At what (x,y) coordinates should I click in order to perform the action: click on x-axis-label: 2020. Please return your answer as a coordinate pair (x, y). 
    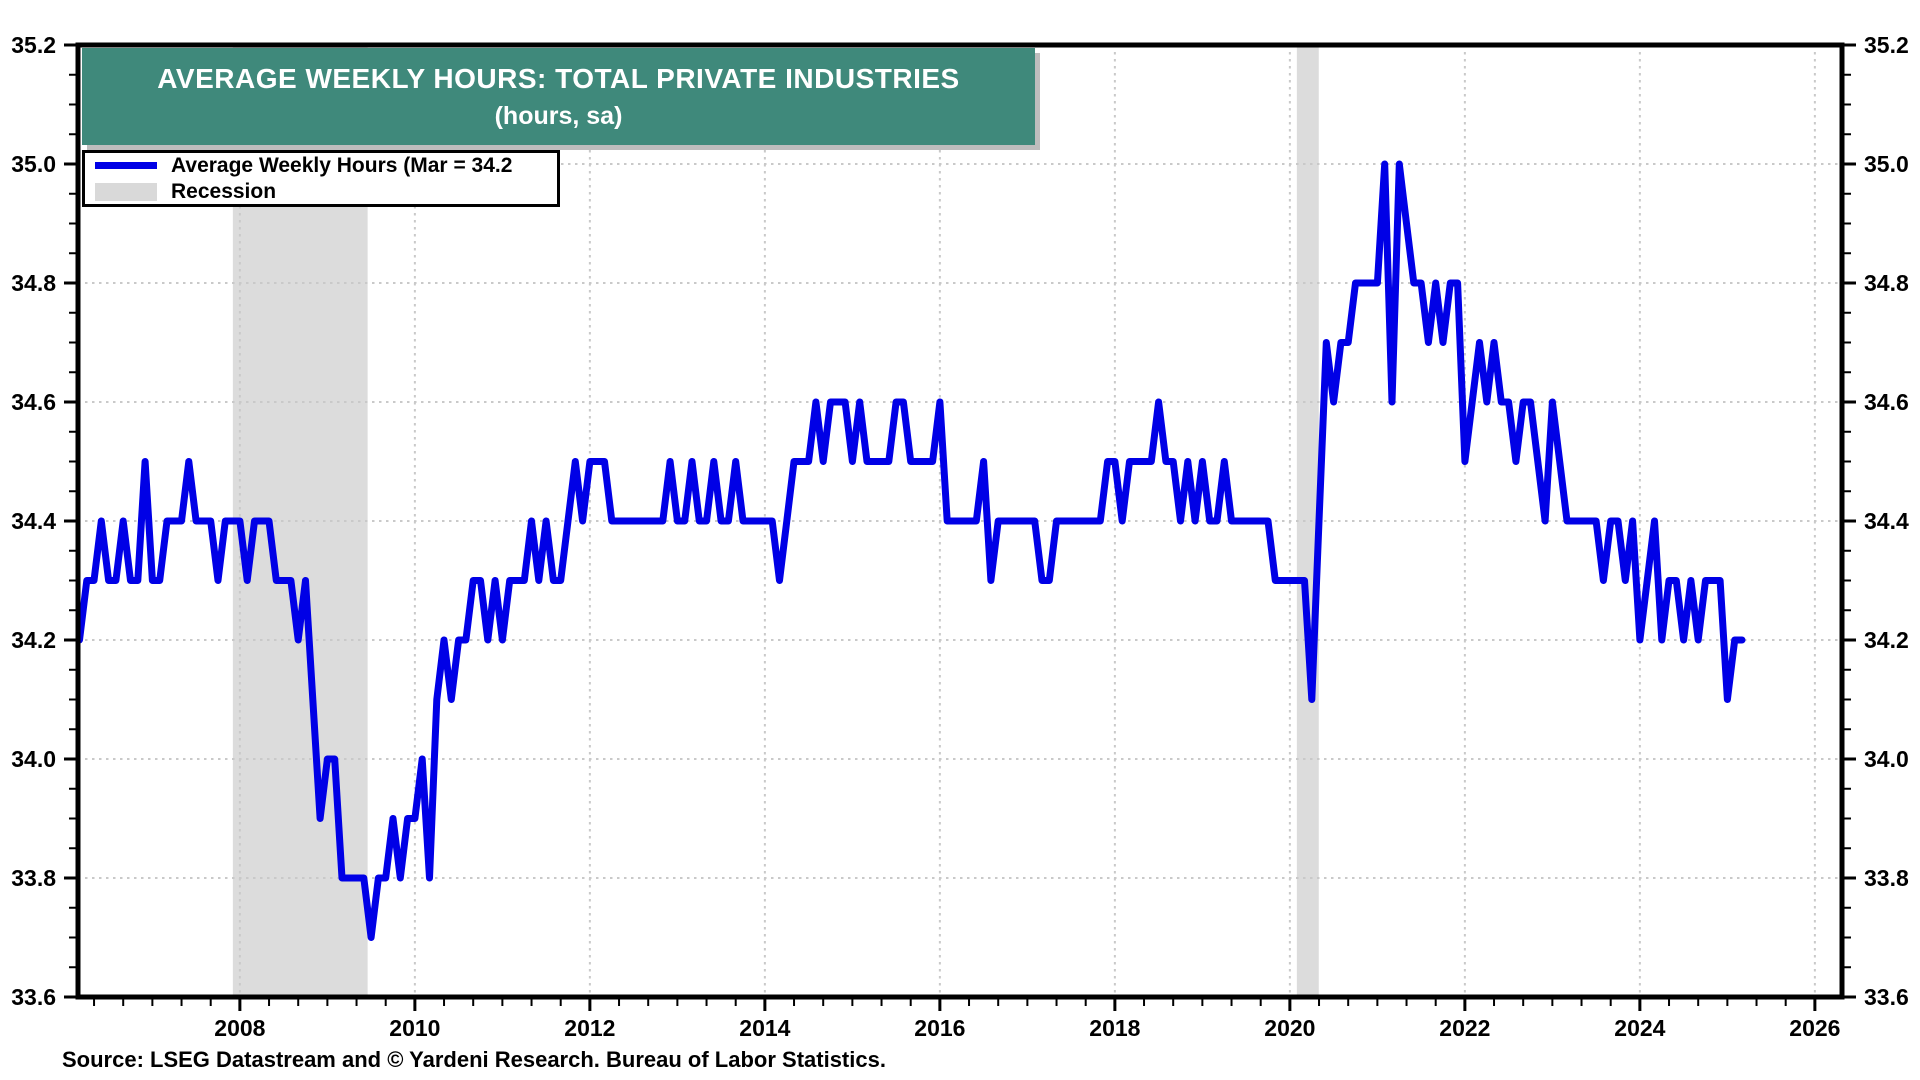
    Looking at the image, I should click on (1289, 1028).